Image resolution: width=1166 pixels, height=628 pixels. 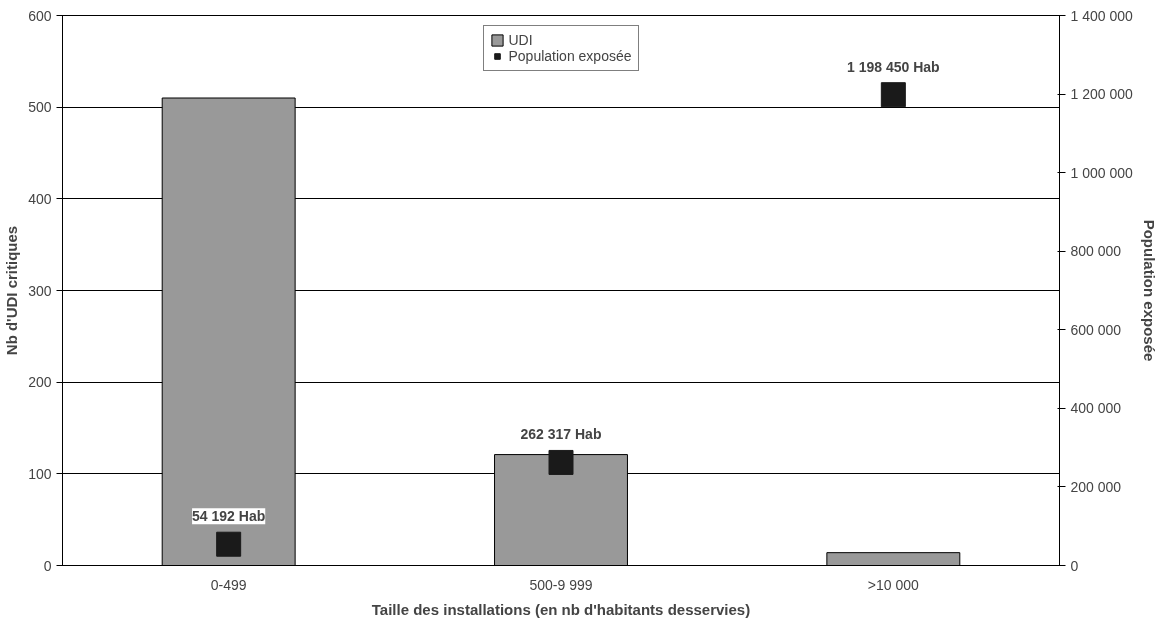 What do you see at coordinates (1096, 408) in the screenshot?
I see `y2-tick-label: 400 000` at bounding box center [1096, 408].